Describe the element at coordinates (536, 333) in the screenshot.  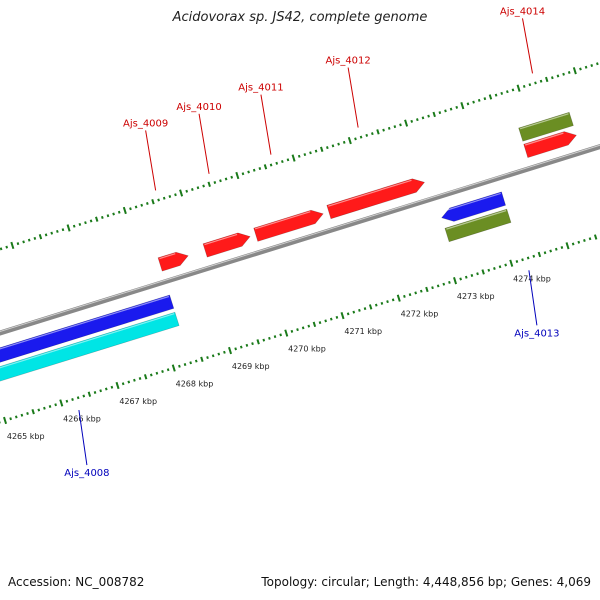
I see `gene-label: Ajs_4013` at that location.